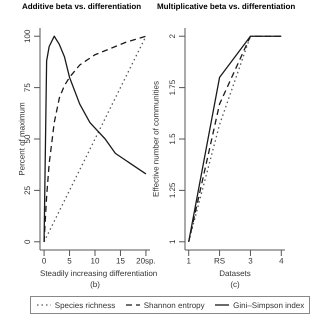 This screenshot has width=320, height=320. I want to click on x-tick-label: 20sp., so click(146, 261).